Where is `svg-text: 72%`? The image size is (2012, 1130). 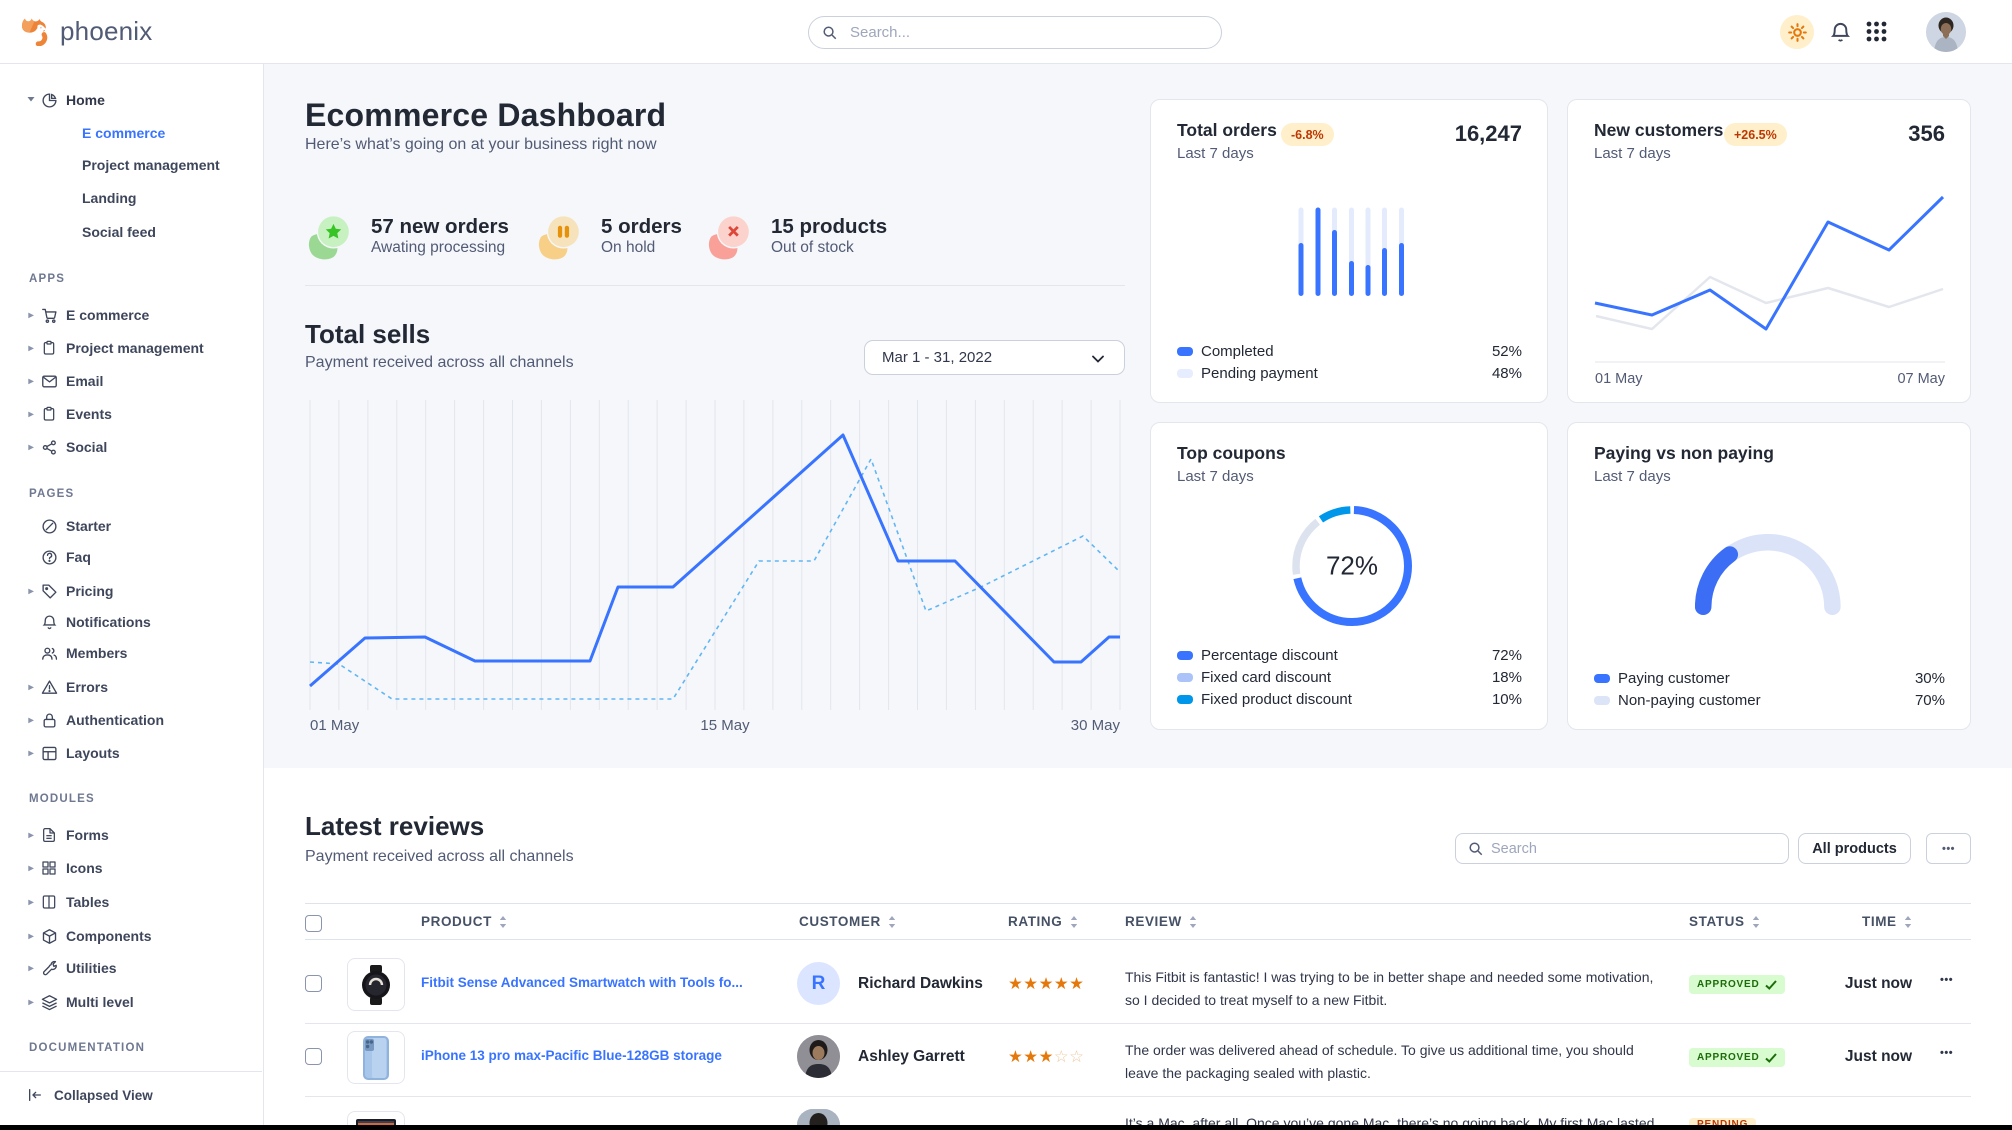 svg-text: 72% is located at coordinates (1352, 566).